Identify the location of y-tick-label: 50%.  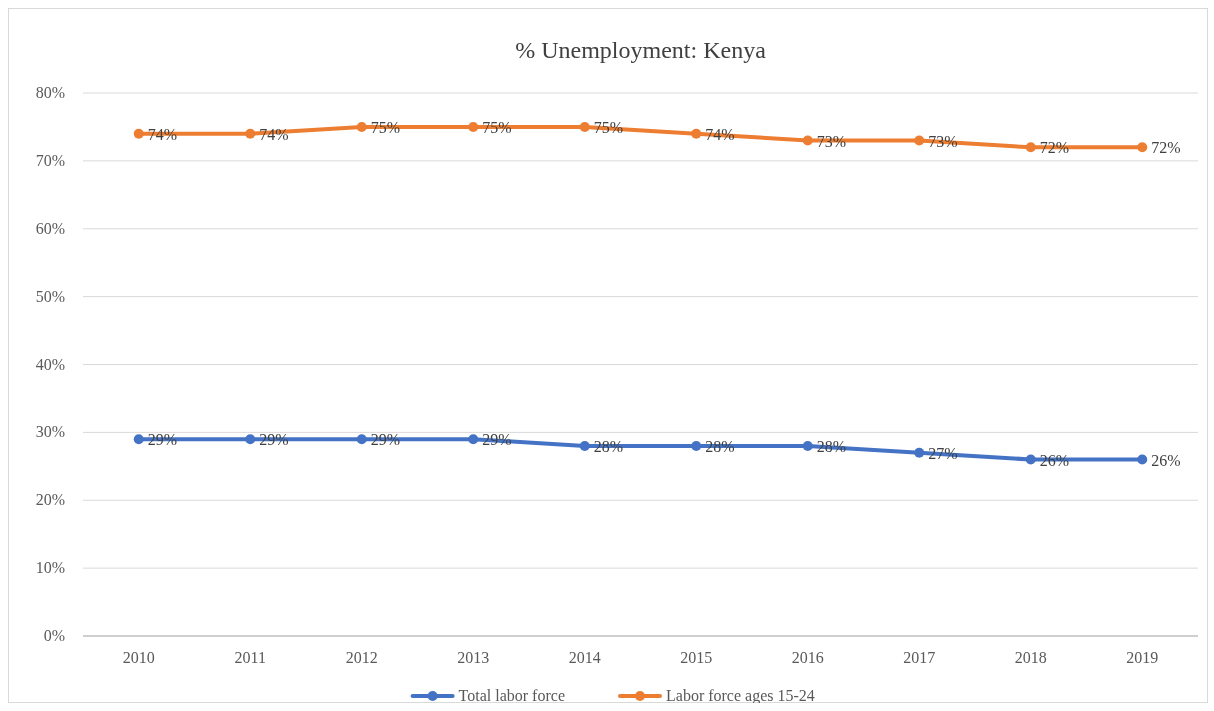
(50, 296).